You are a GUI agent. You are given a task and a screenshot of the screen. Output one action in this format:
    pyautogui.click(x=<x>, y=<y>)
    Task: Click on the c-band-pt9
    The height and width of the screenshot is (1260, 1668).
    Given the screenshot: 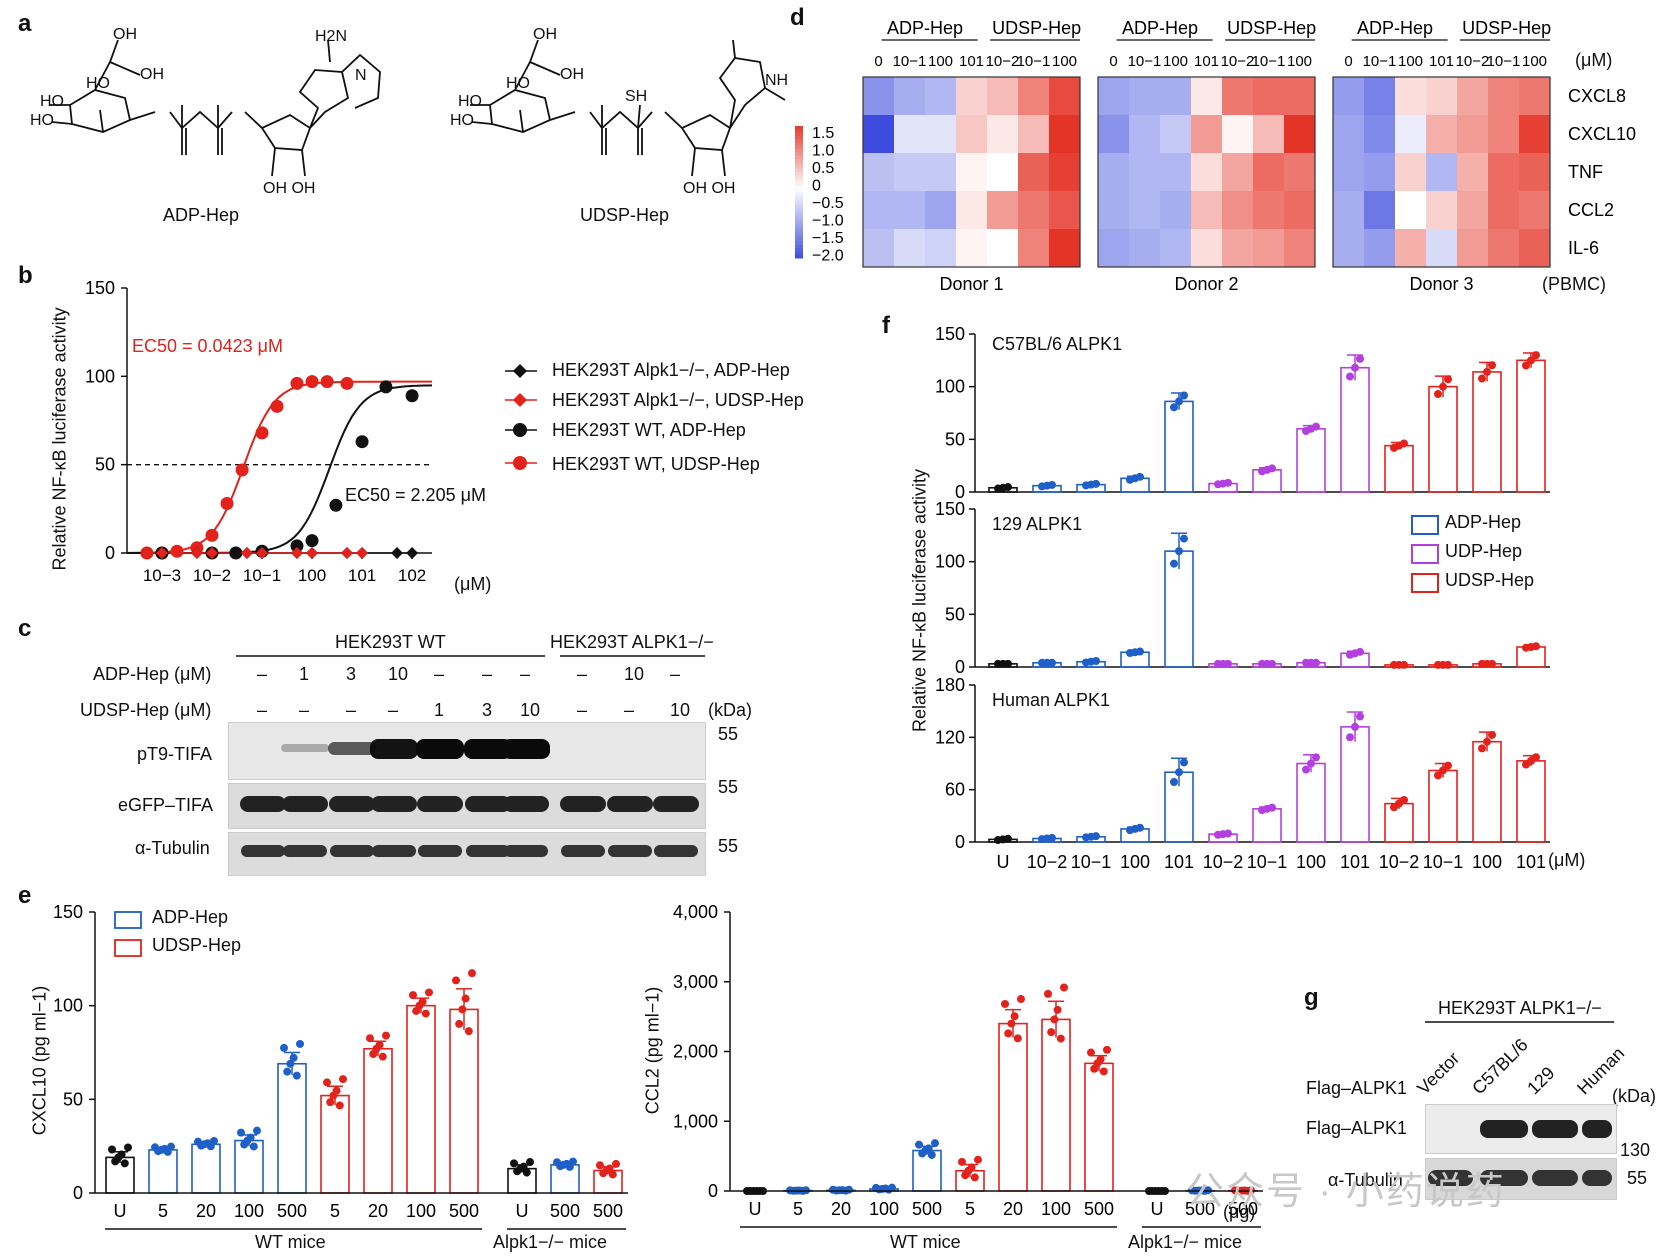 What is the action you would take?
    pyautogui.click(x=352, y=748)
    